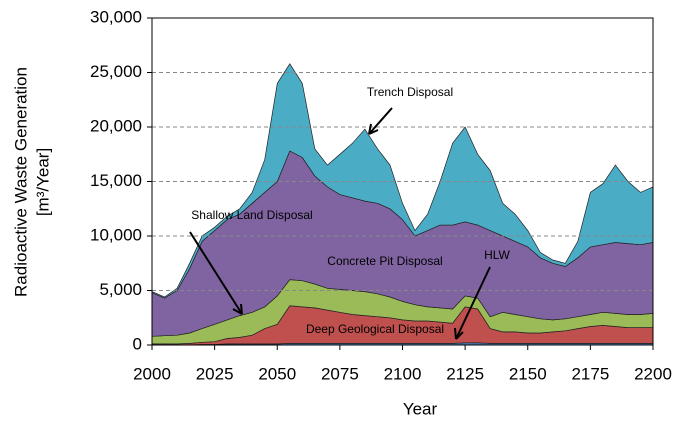 Image resolution: width=680 pixels, height=422 pixels. Describe the element at coordinates (20, 182) in the screenshot. I see `y-axis-label: Radioactive Waste Generation` at that location.